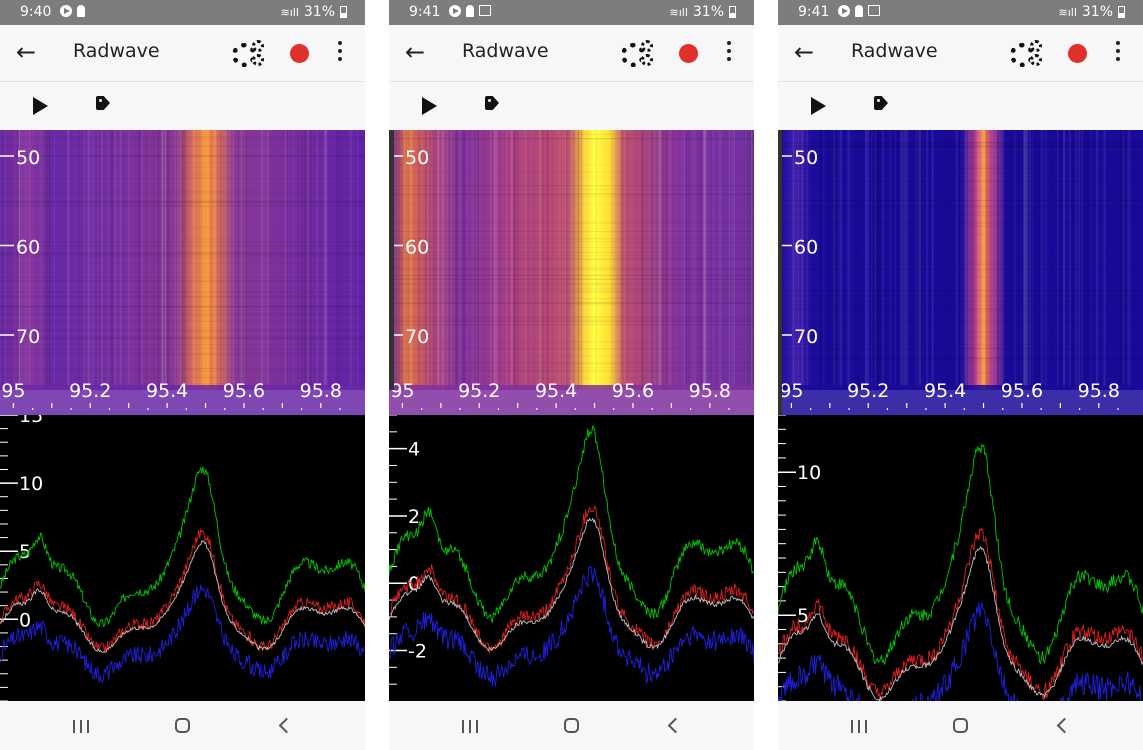  I want to click on spectrum-svg: 420-2, so click(571, 550).